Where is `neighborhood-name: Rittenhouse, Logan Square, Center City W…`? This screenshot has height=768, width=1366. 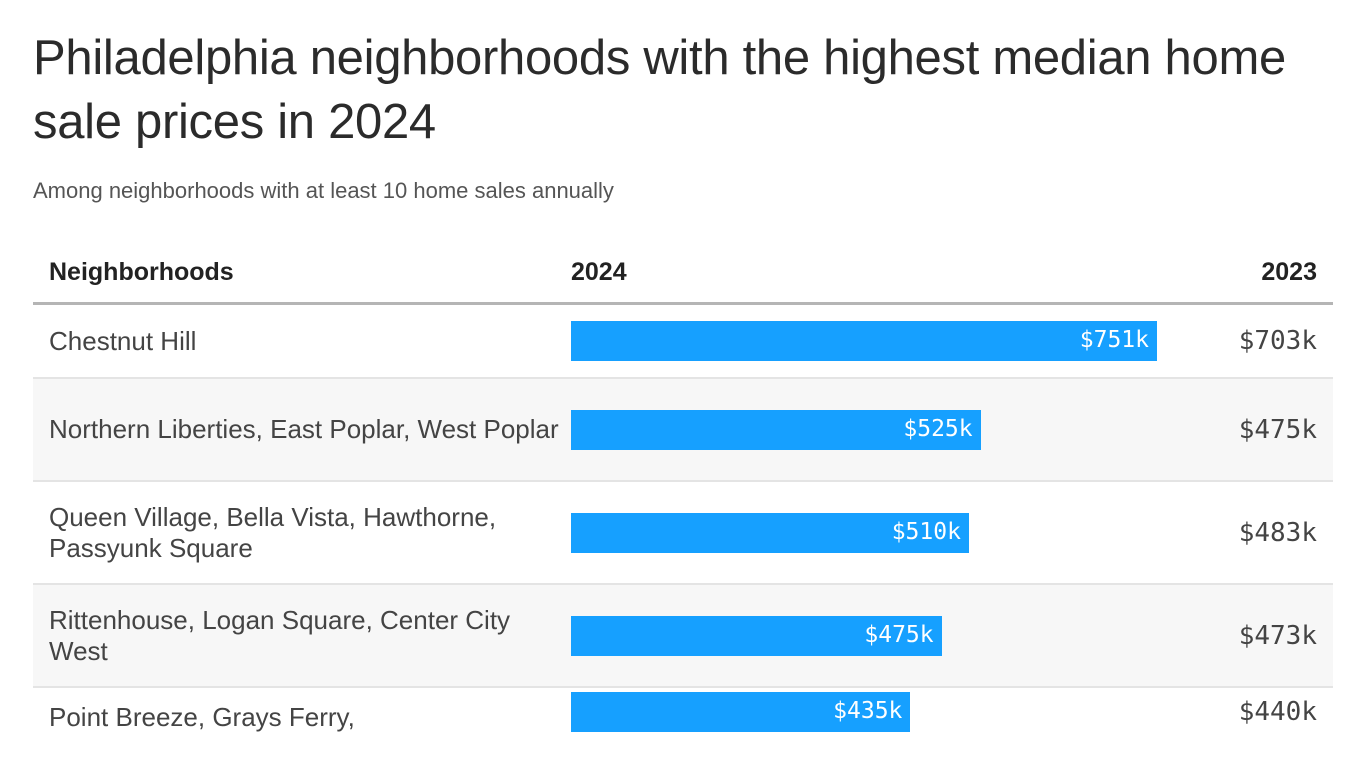 neighborhood-name: Rittenhouse, Logan Square, Center City W… is located at coordinates (302, 636).